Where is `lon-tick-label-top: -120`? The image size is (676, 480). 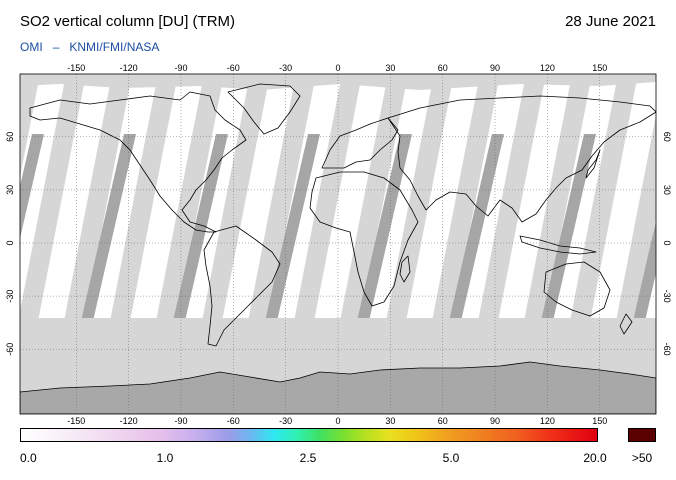
lon-tick-label-top: -120 is located at coordinates (129, 68).